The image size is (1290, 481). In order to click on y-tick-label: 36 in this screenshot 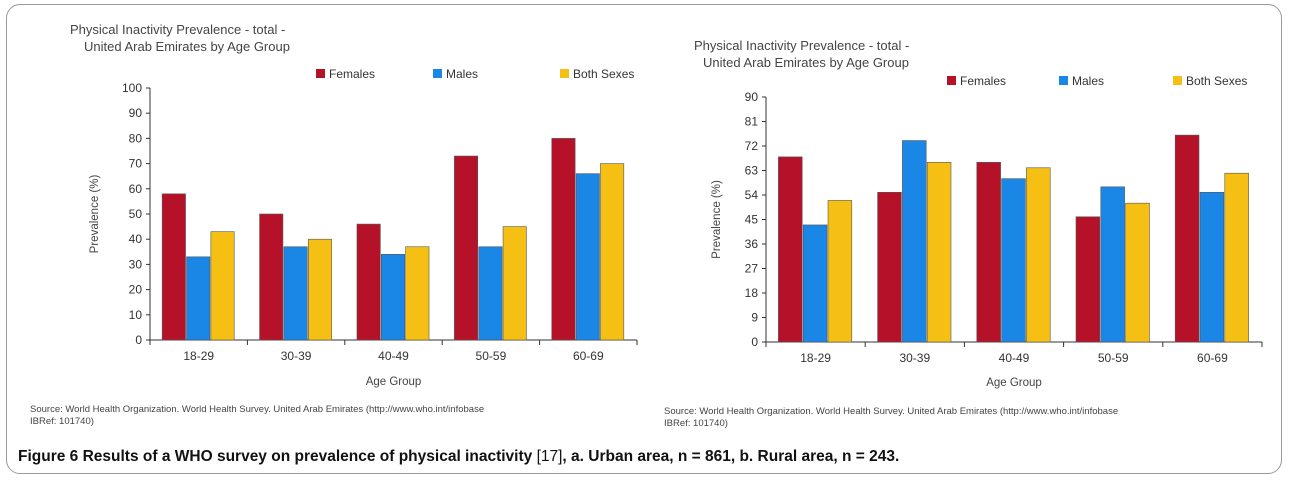, I will do `click(752, 244)`.